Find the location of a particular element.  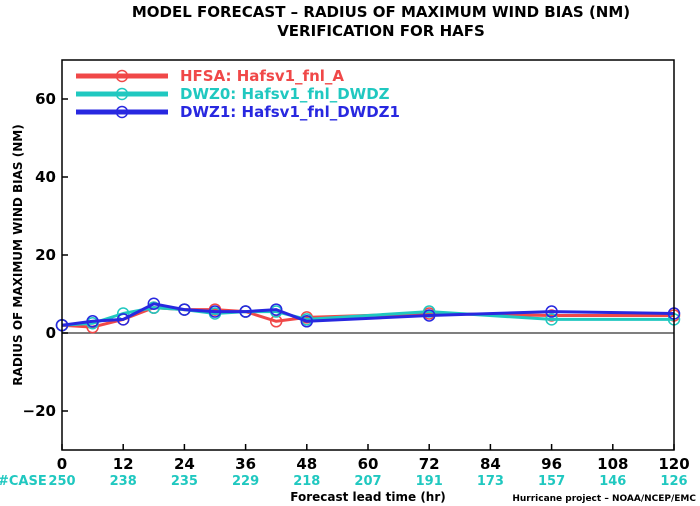

x-tick-label: 108 is located at coordinates (612, 464).